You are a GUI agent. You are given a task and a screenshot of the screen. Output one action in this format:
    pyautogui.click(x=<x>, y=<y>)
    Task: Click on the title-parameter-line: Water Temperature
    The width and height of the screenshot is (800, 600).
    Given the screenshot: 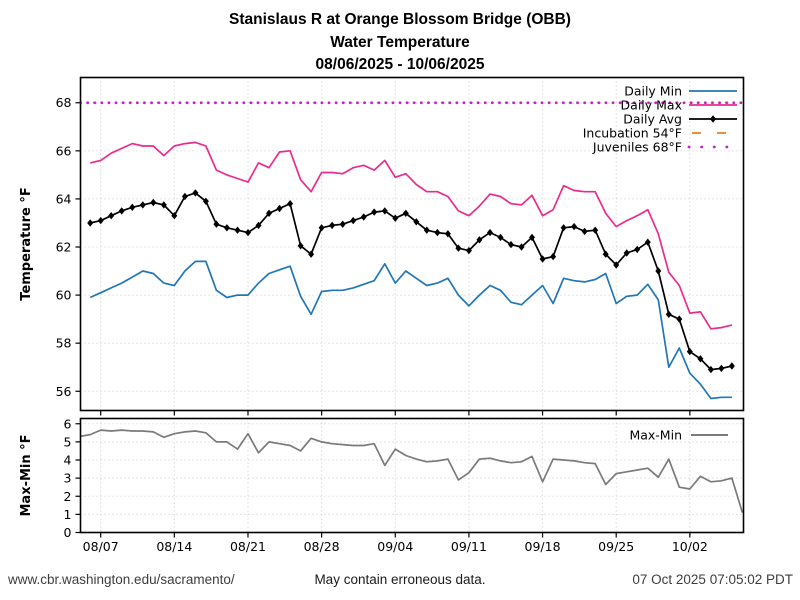 What is the action you would take?
    pyautogui.click(x=400, y=42)
    